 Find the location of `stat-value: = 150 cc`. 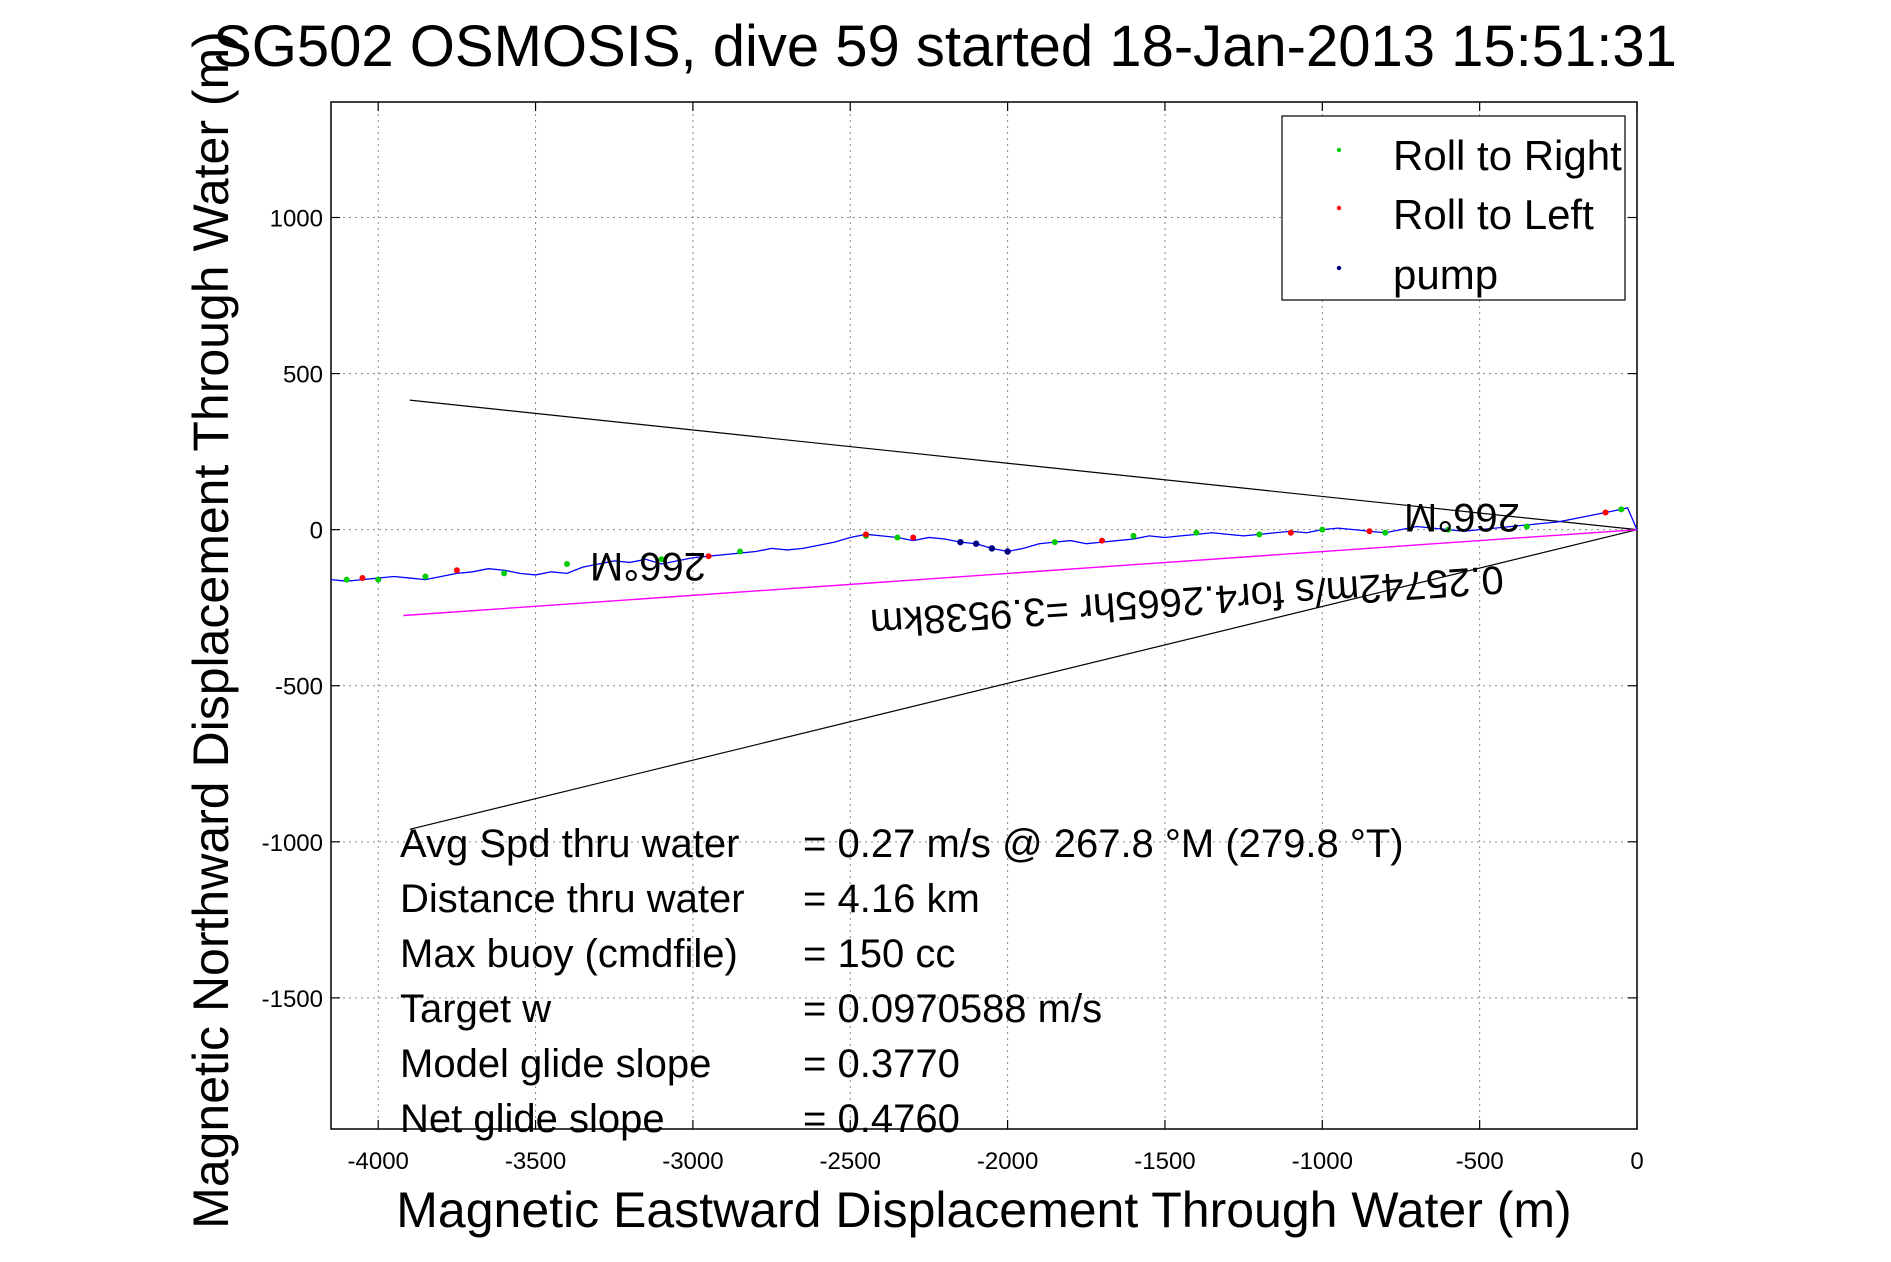

stat-value: = 150 cc is located at coordinates (879, 954).